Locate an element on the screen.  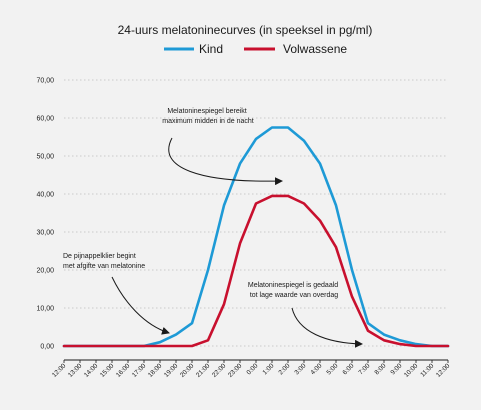
x-tick-label: 1:00 is located at coordinates (269, 369).